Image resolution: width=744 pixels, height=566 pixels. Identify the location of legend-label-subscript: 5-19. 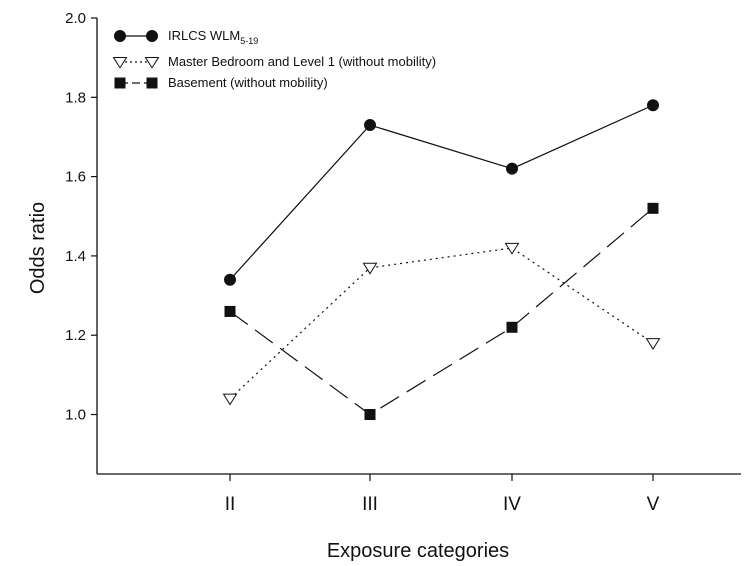
(249, 41).